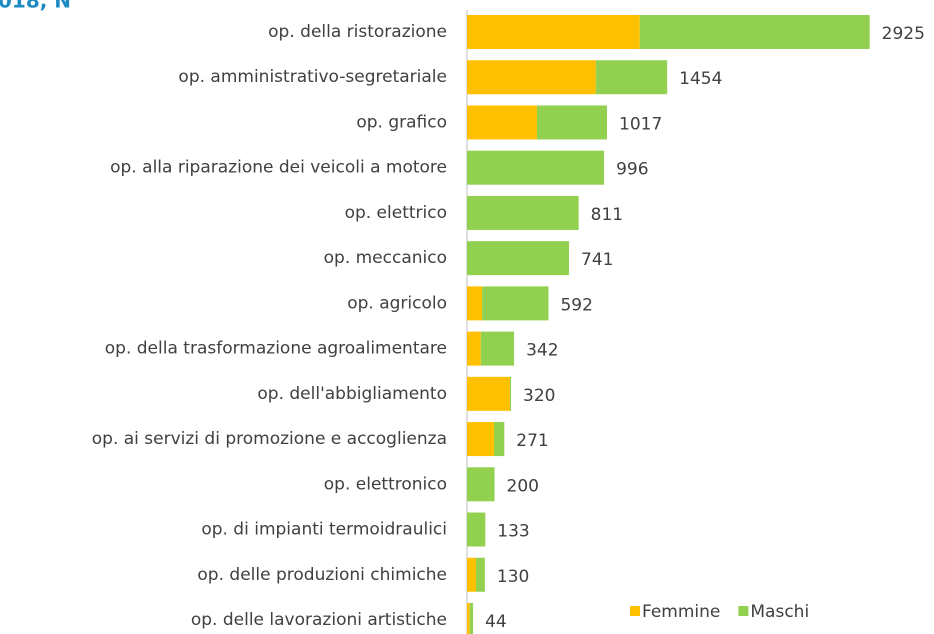 This screenshot has width=934, height=634. I want to click on category-label: op. dell'abbigliamento, so click(352, 394).